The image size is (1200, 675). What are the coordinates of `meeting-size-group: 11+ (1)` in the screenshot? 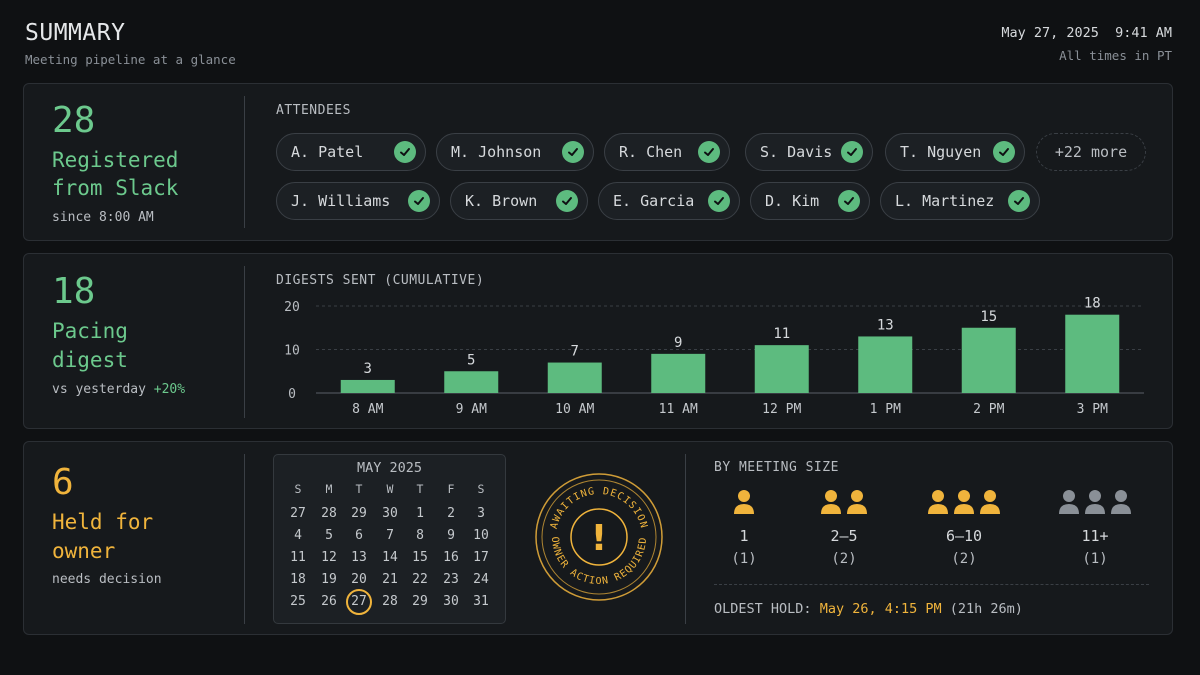 It's located at (1095, 528).